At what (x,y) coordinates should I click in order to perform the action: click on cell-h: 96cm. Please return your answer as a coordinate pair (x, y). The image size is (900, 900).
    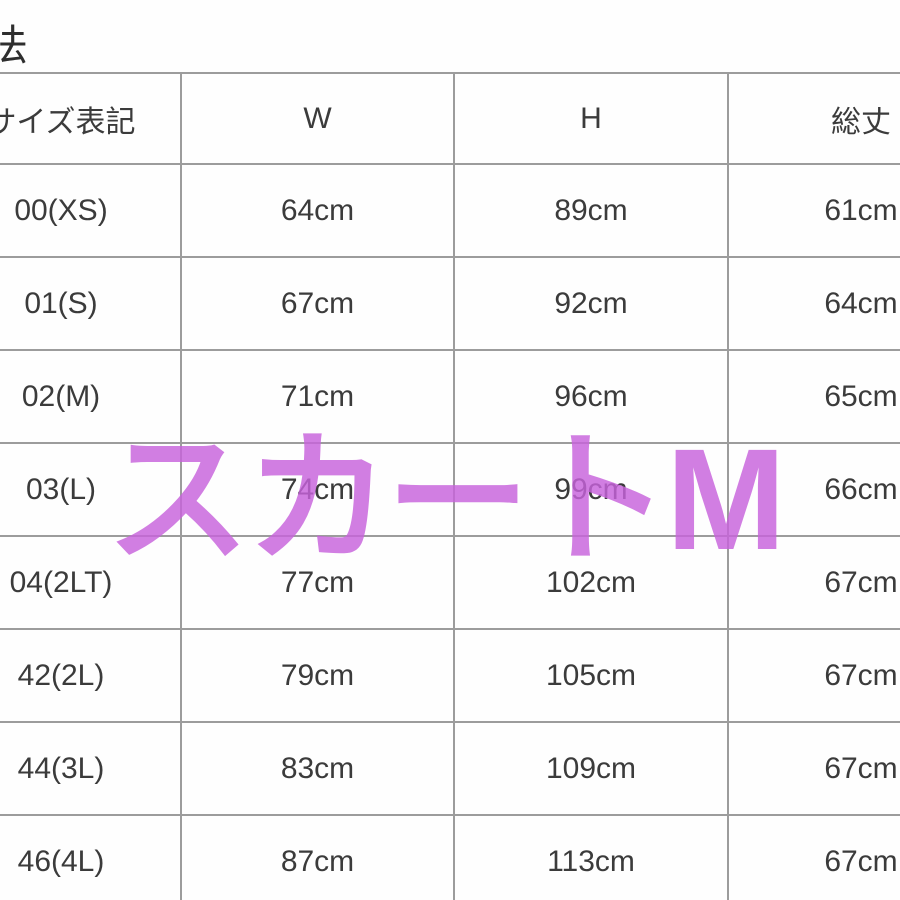
    Looking at the image, I should click on (591, 396).